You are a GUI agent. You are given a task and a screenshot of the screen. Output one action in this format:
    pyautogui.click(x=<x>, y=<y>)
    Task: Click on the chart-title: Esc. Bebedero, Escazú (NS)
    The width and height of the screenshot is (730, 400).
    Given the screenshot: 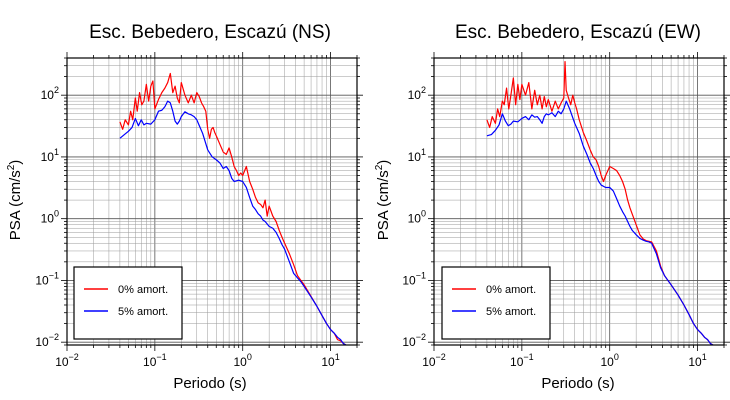 What is the action you would take?
    pyautogui.click(x=210, y=32)
    